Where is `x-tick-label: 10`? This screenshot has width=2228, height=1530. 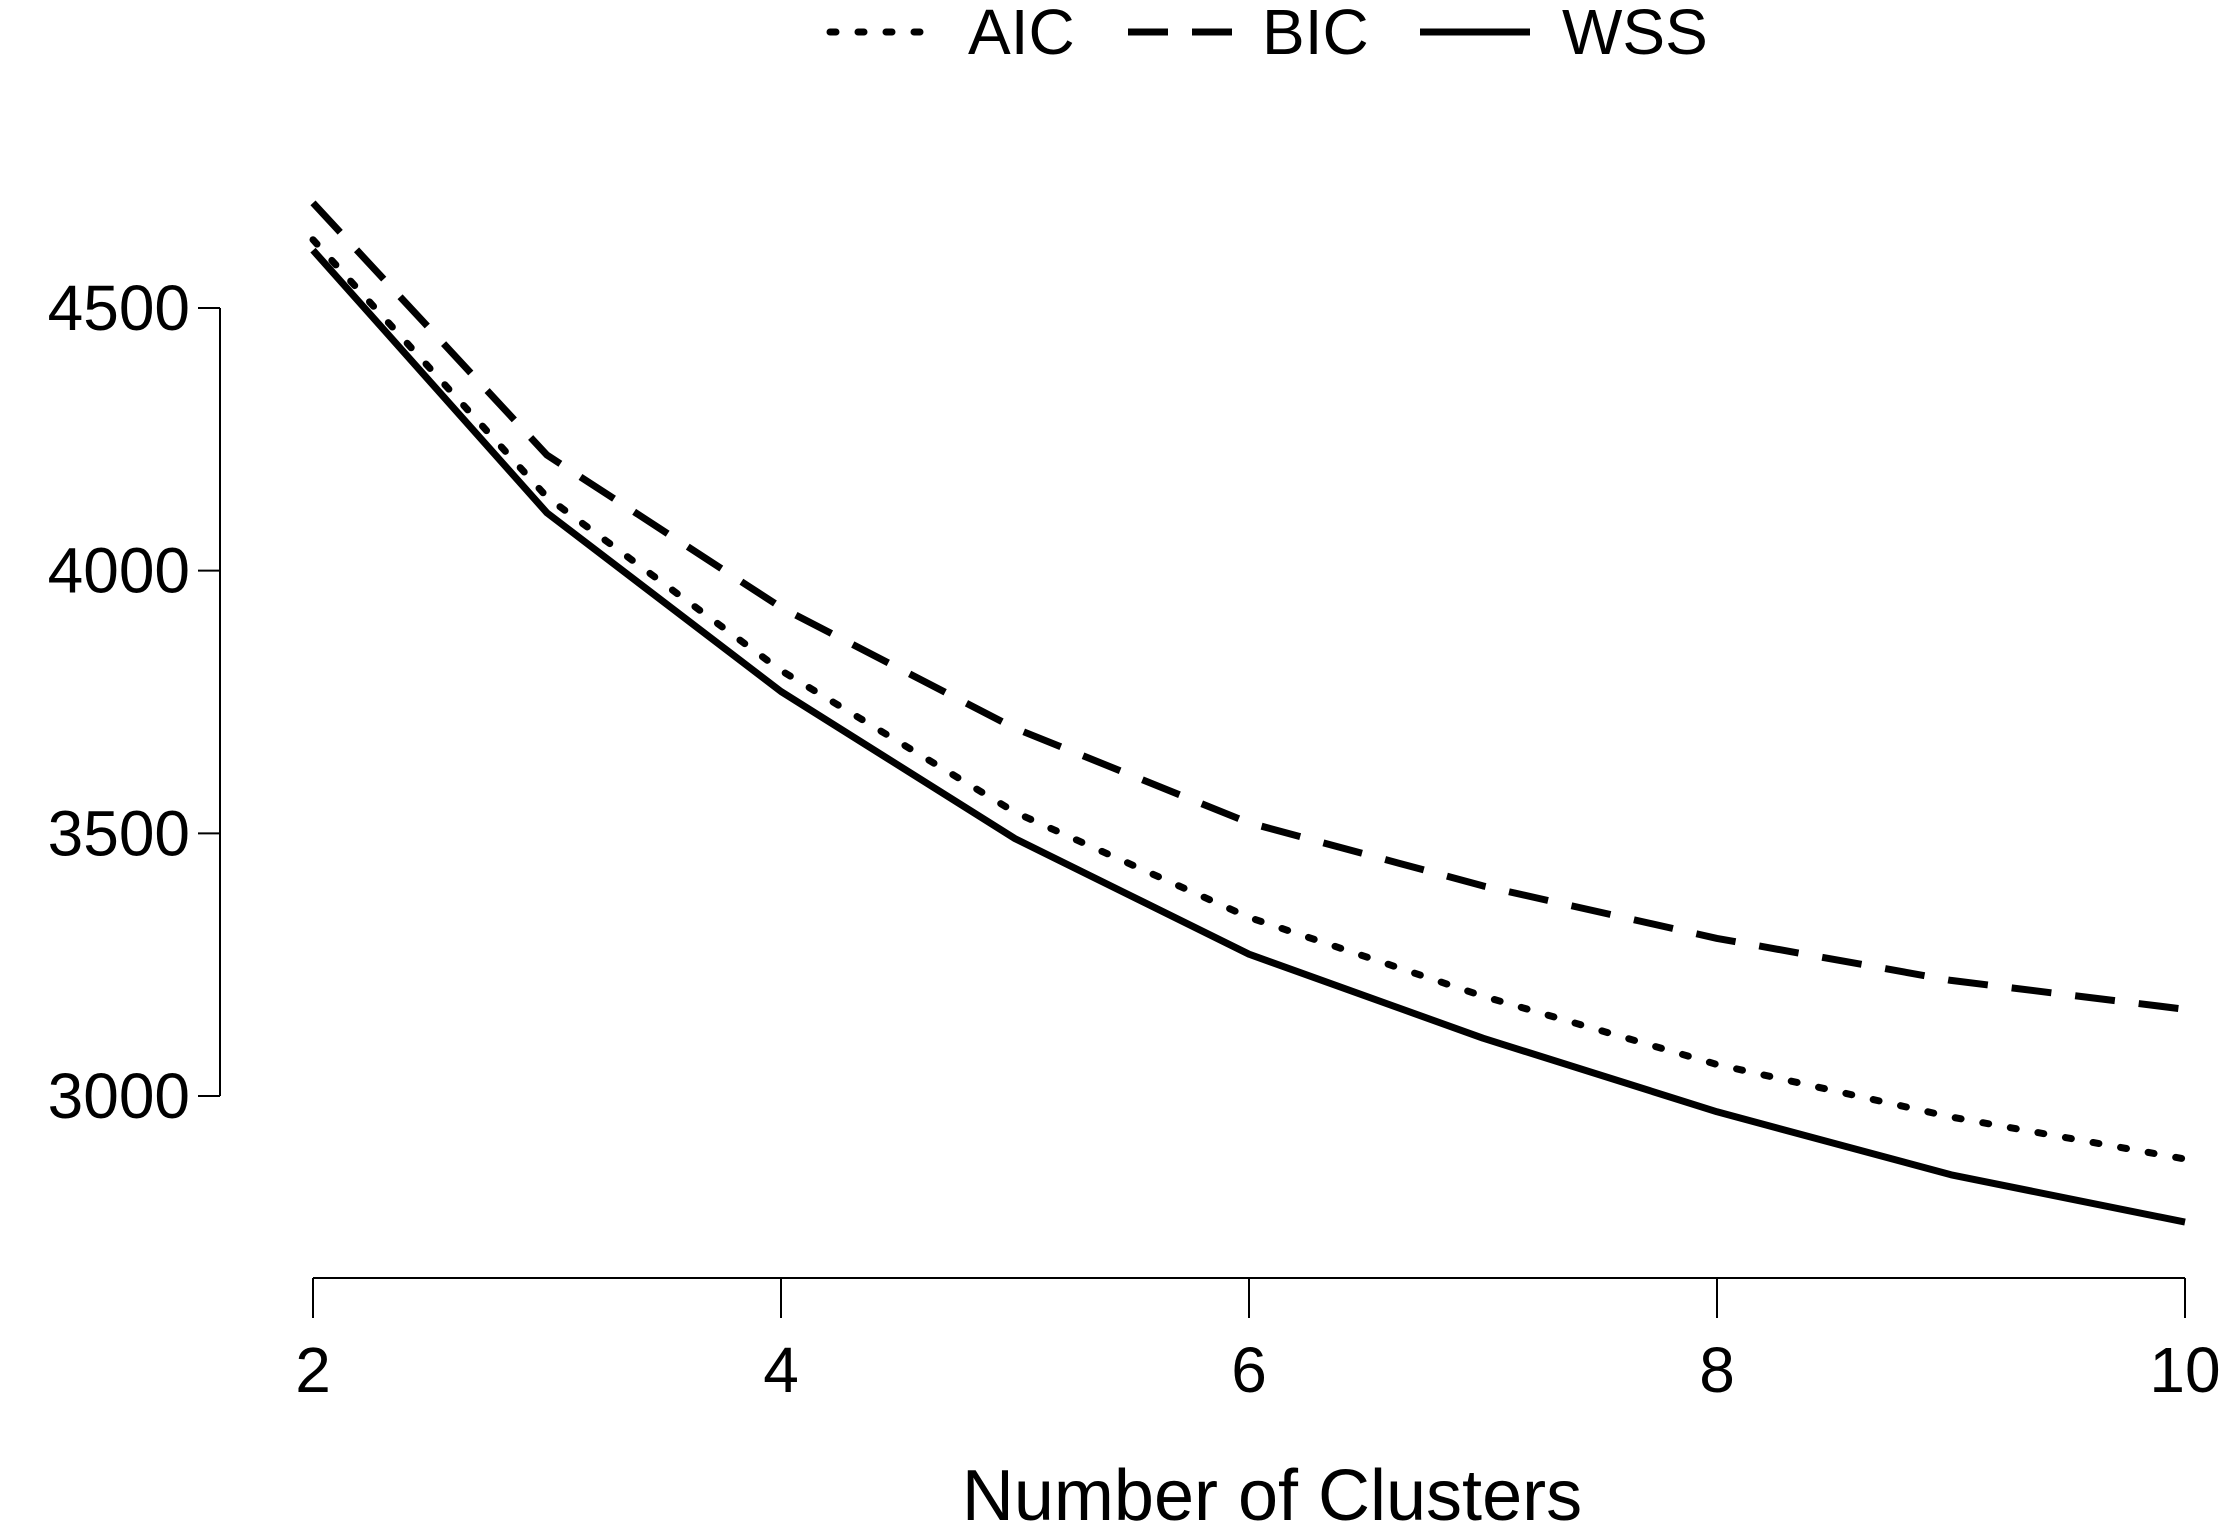
x-tick-label: 10 is located at coordinates (2184, 1370).